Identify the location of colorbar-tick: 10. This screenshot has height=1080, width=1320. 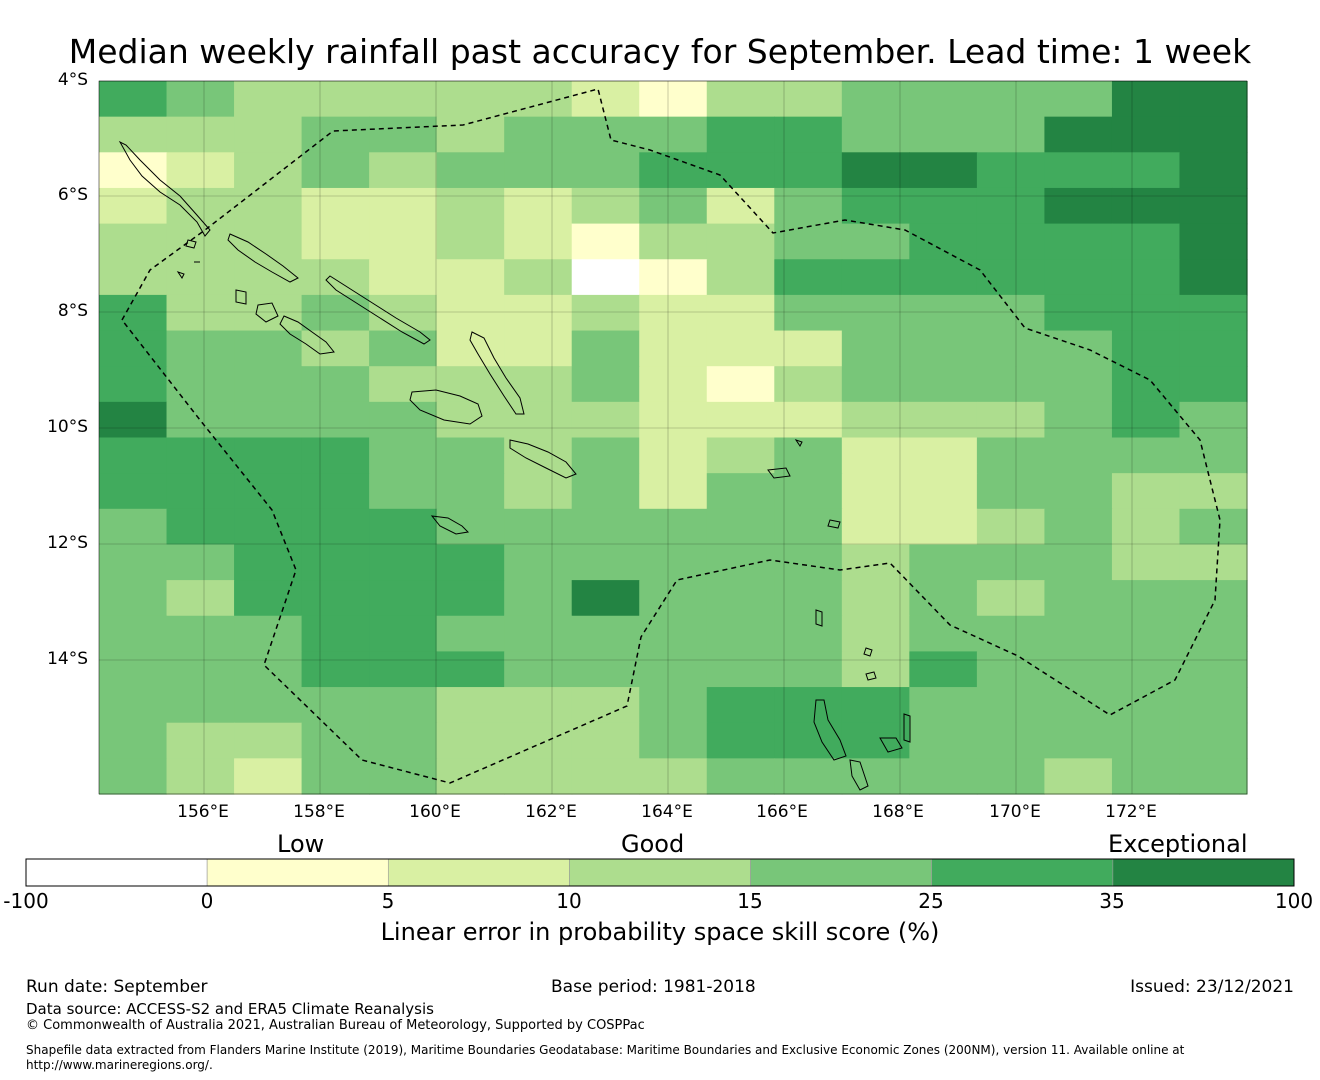
(569, 901).